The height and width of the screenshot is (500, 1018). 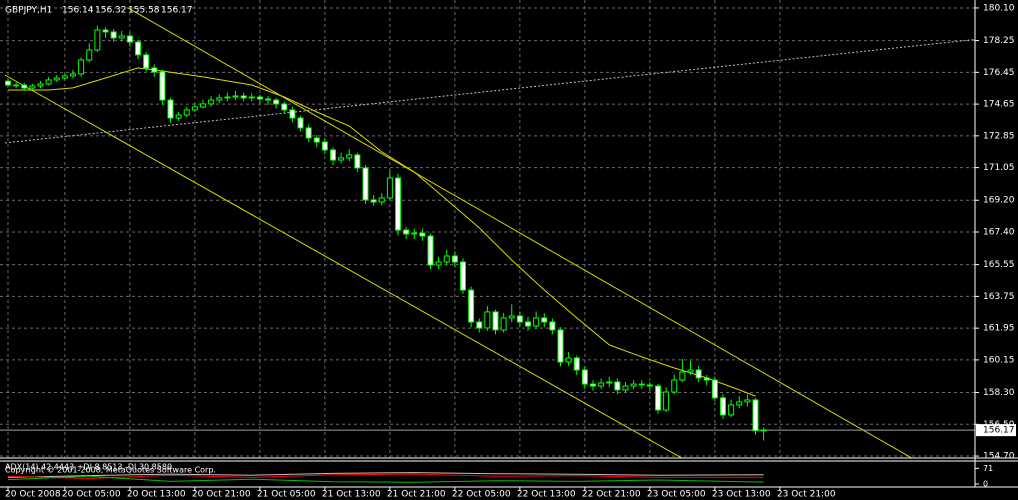 I want to click on y-tick-label: 167.40, so click(x=999, y=232).